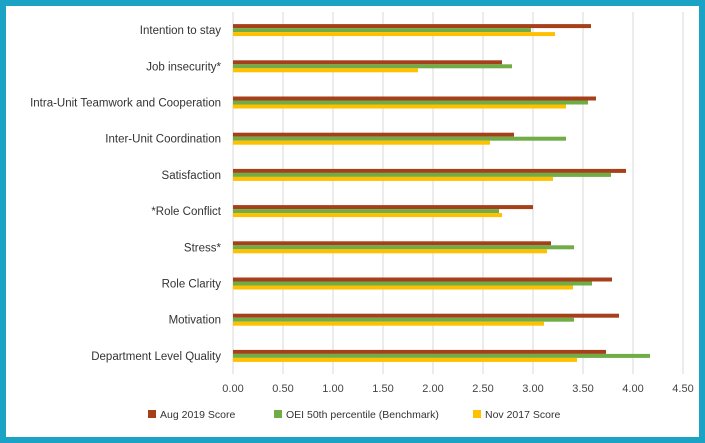  Describe the element at coordinates (191, 176) in the screenshot. I see `category-label: Satisfaction` at that location.